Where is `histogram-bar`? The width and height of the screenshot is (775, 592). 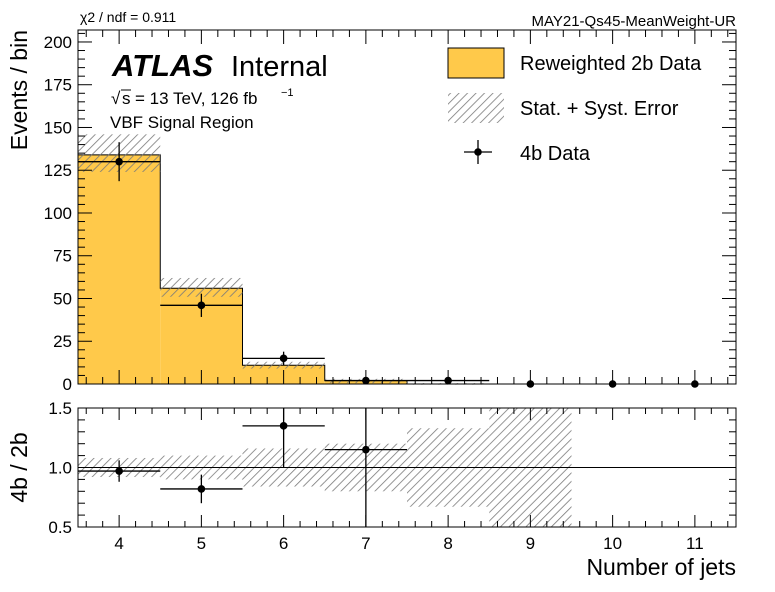
histogram-bar is located at coordinates (119, 269).